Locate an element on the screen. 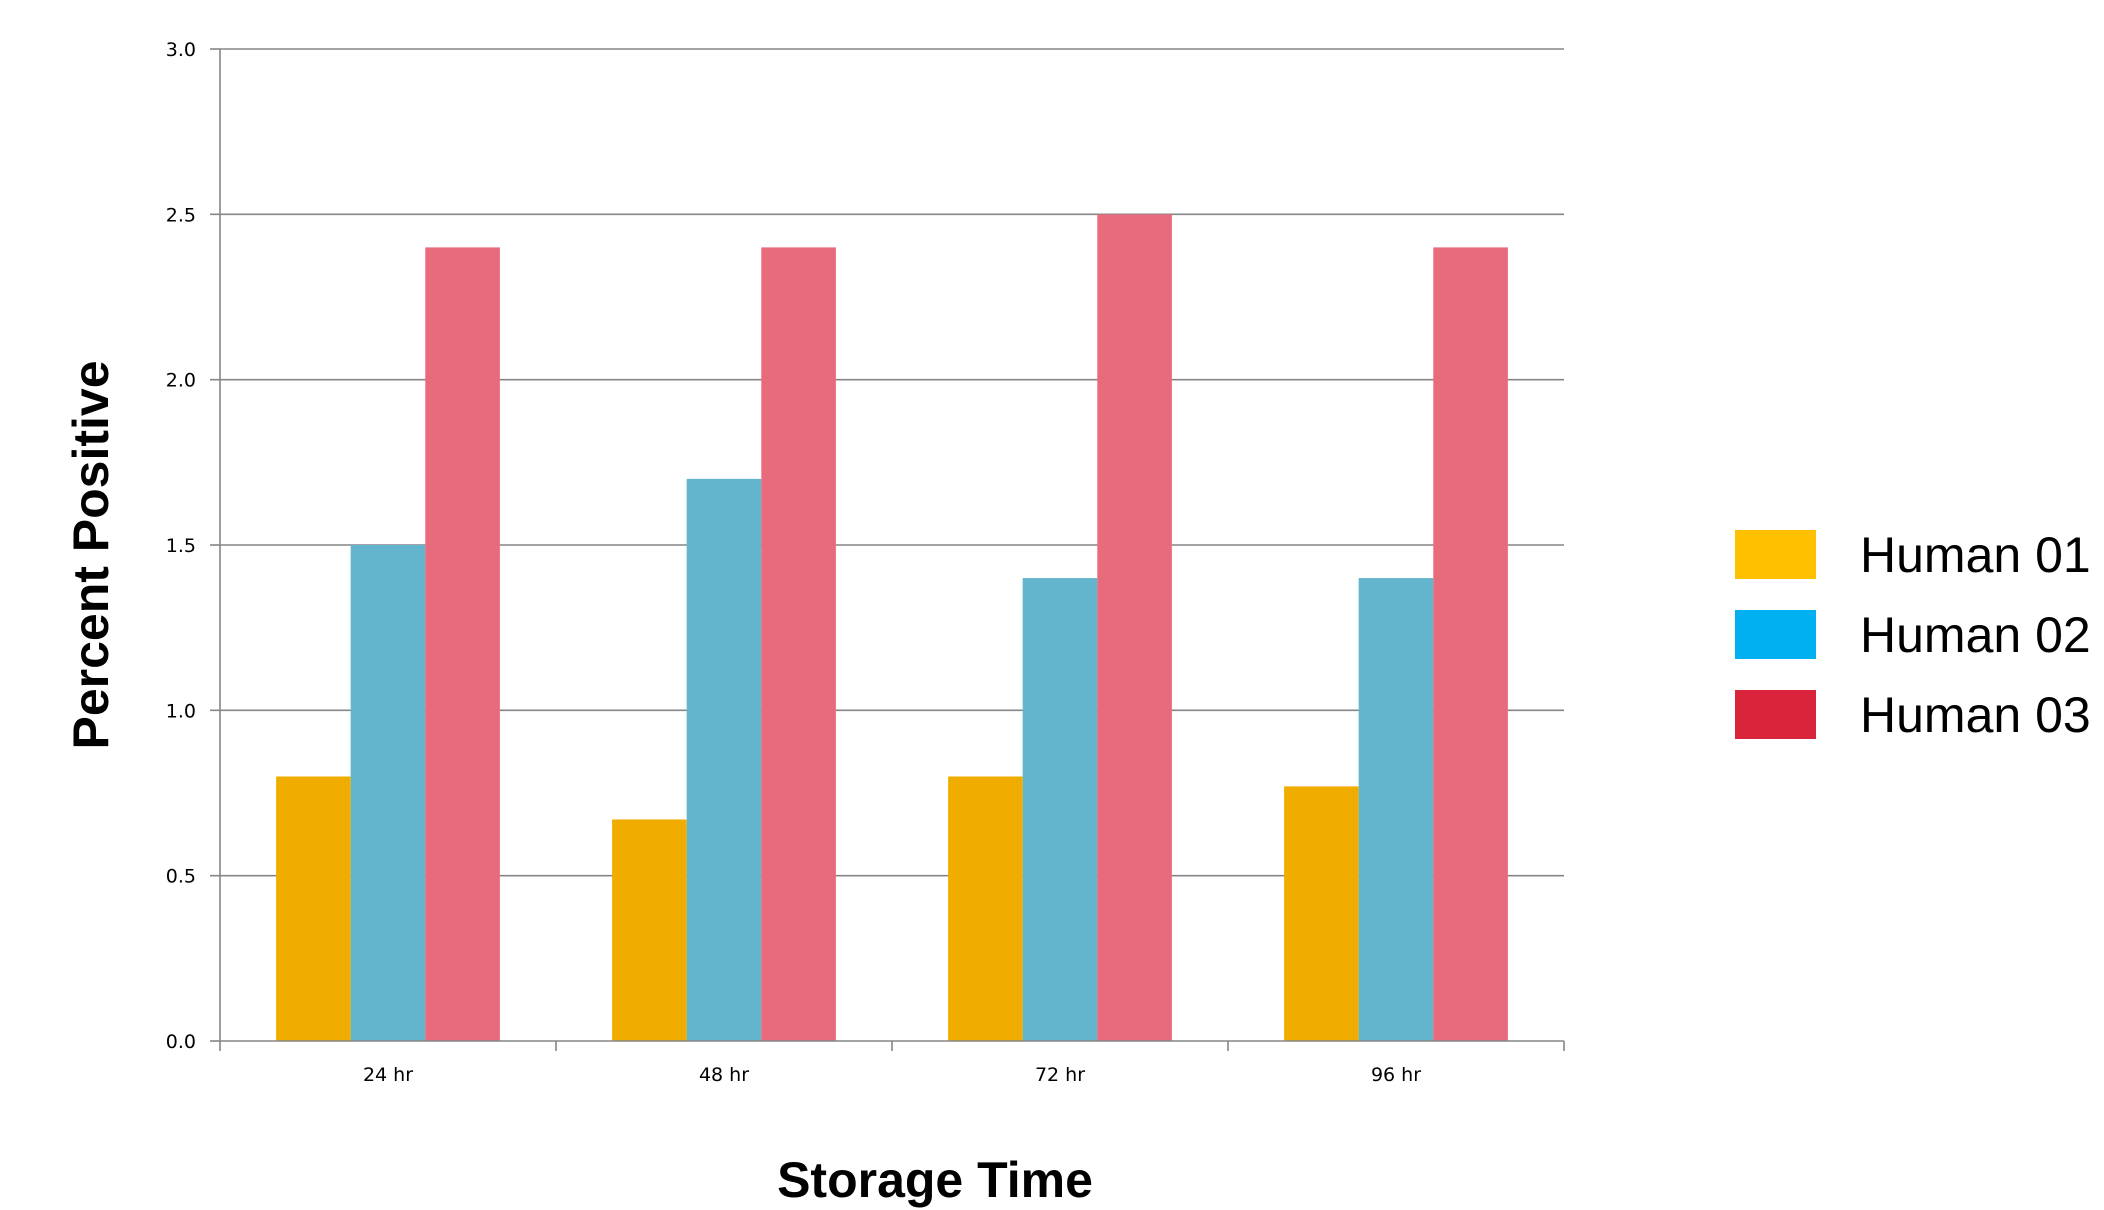  y-tick-label: 0.5 is located at coordinates (181, 877).